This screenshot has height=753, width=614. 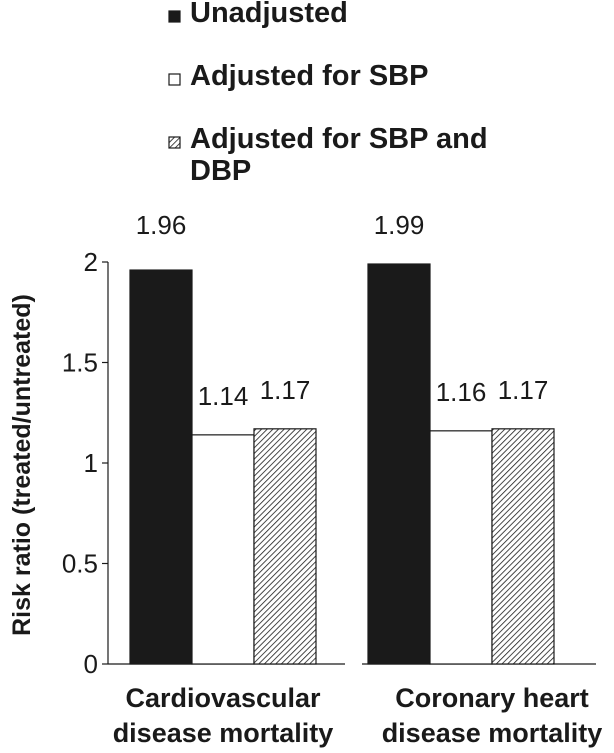 What do you see at coordinates (91, 463) in the screenshot?
I see `y-tick-label: 1` at bounding box center [91, 463].